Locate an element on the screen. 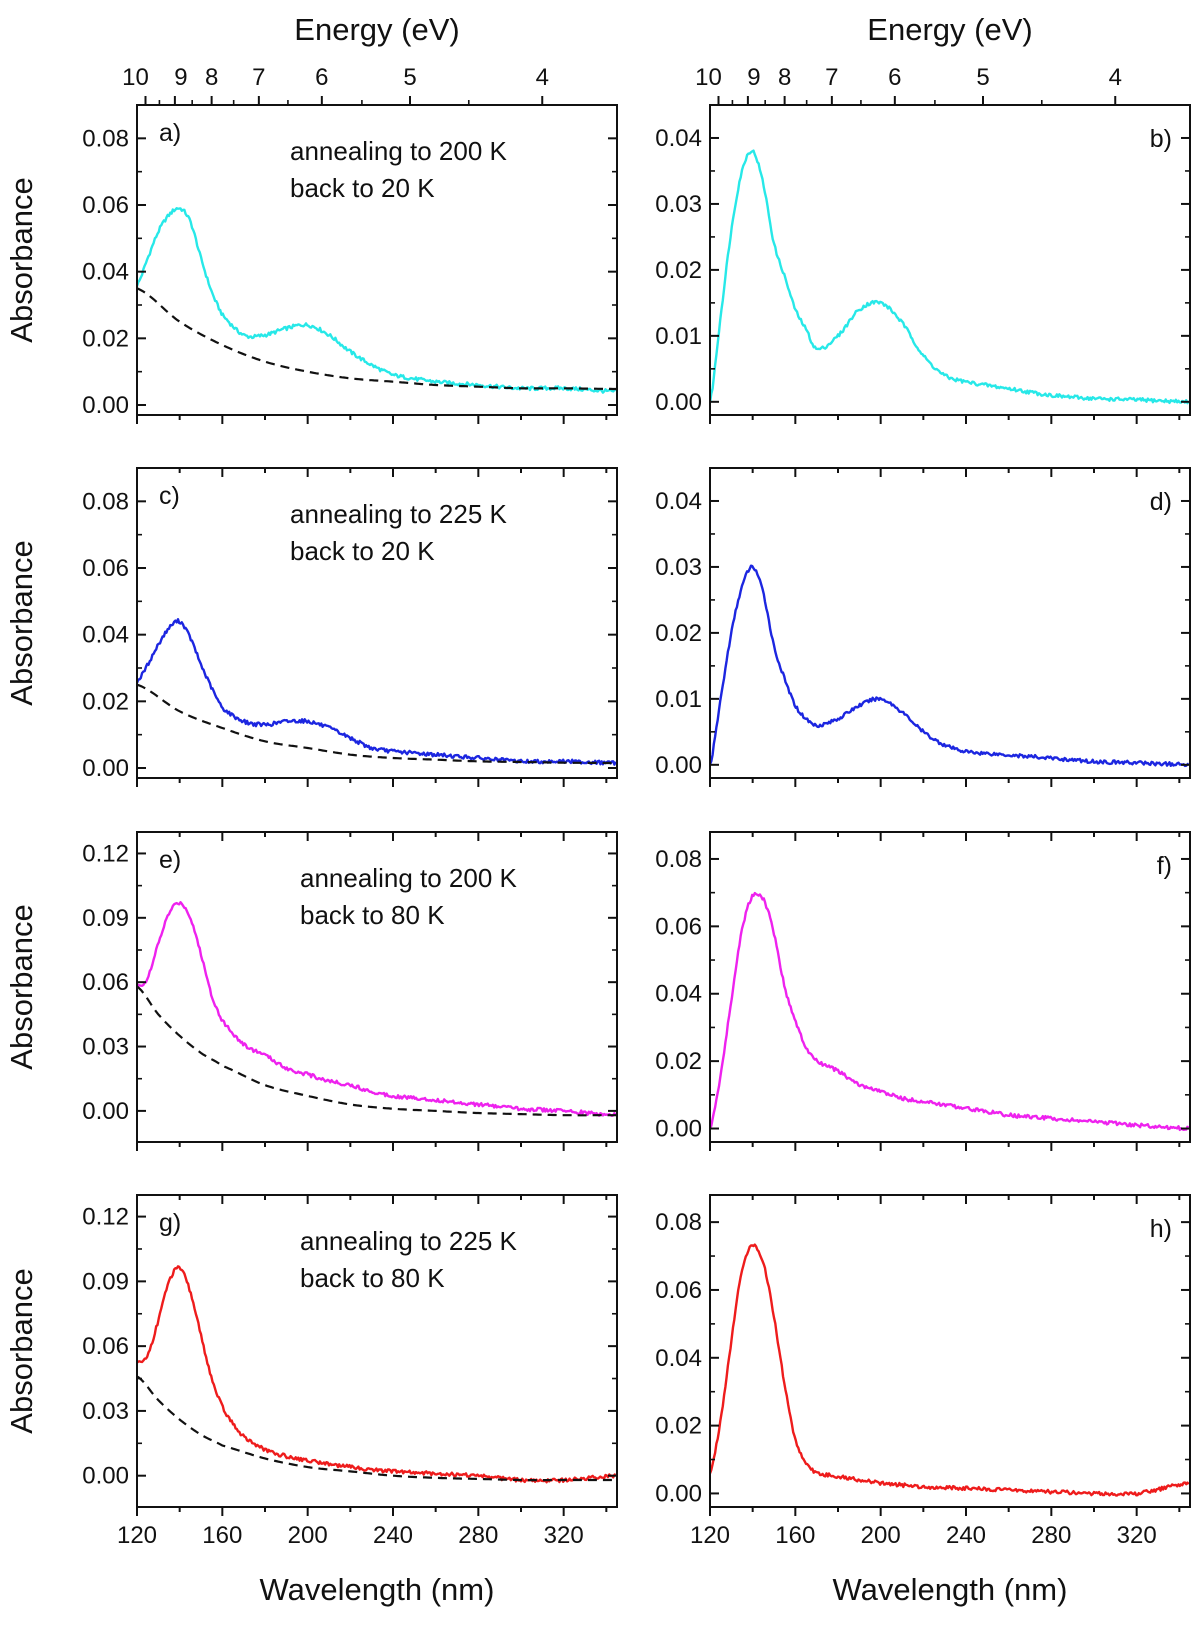 The width and height of the screenshot is (1200, 1633). x-tick-label: 320 is located at coordinates (564, 1535).